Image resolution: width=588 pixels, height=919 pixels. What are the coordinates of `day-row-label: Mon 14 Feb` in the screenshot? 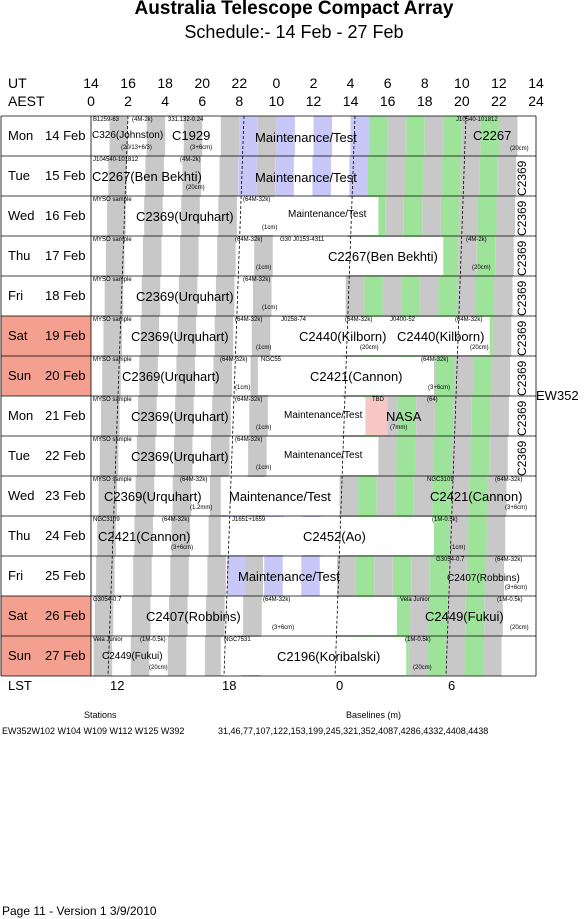 It's located at (46, 136).